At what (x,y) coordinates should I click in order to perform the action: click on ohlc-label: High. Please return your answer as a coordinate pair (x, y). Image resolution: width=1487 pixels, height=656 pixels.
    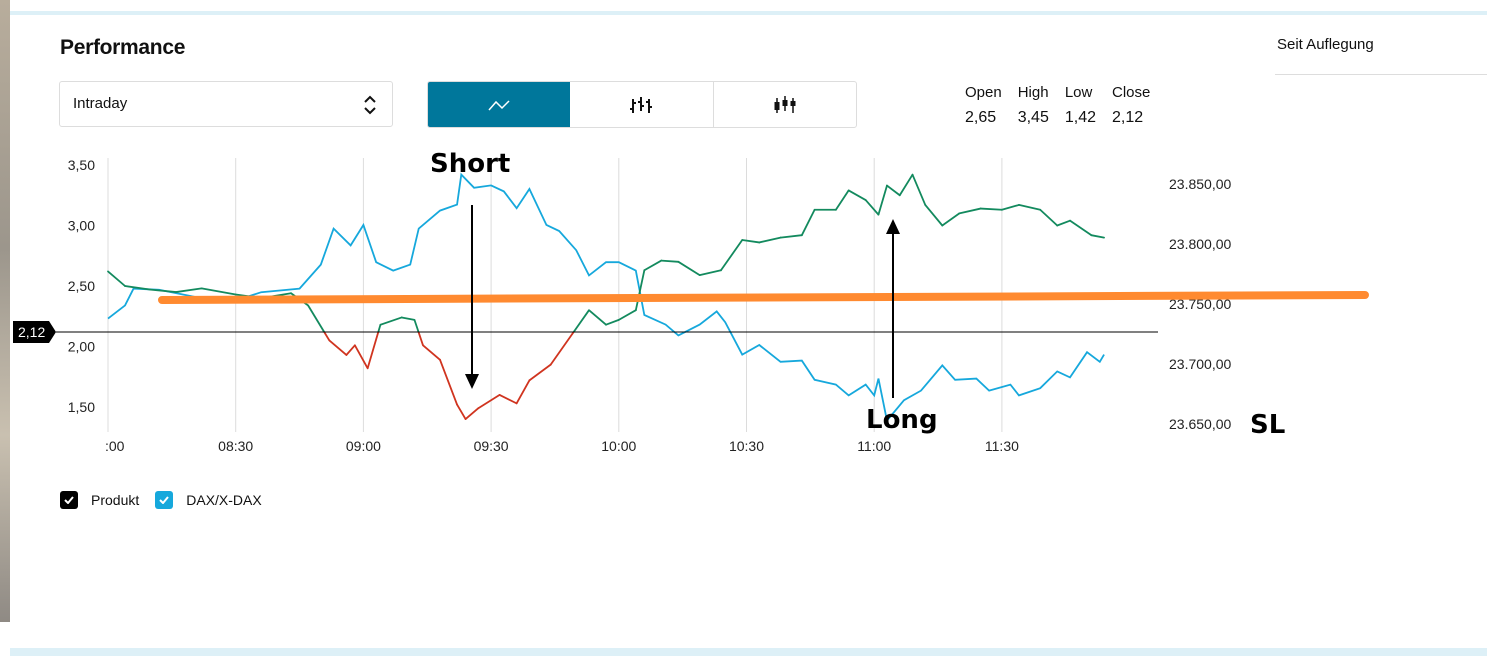
    Looking at the image, I should click on (1033, 92).